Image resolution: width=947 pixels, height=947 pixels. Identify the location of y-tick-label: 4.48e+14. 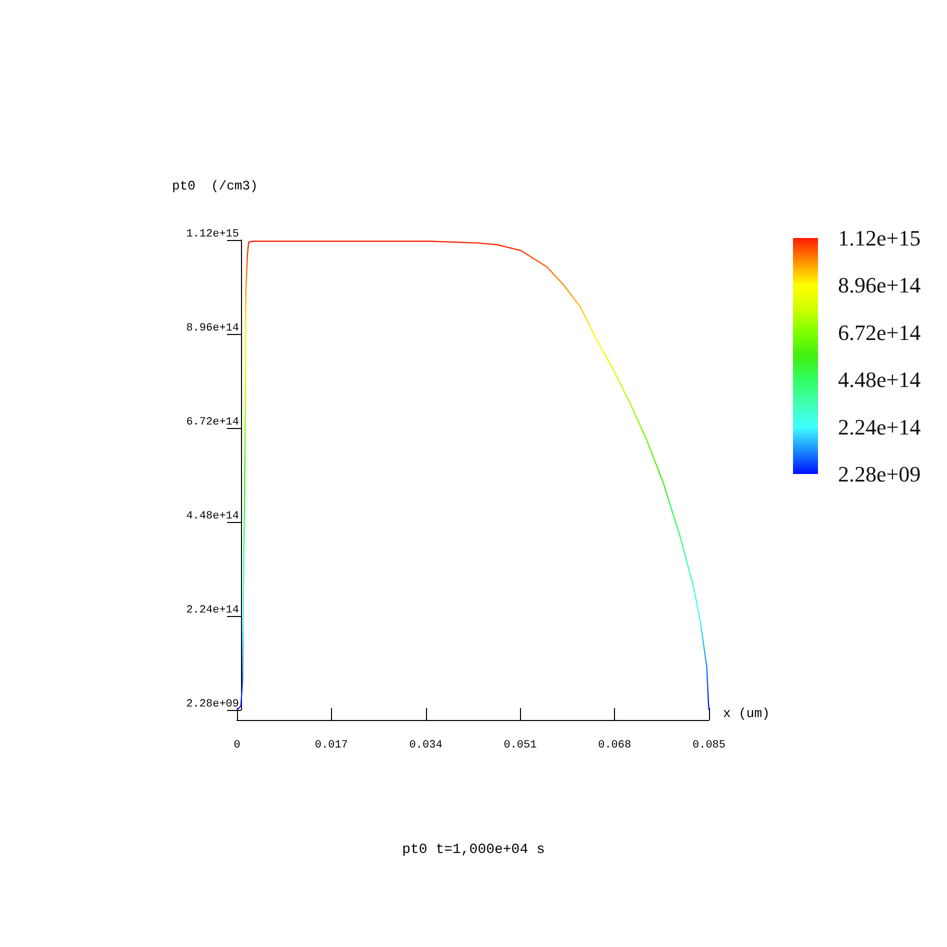
(213, 516).